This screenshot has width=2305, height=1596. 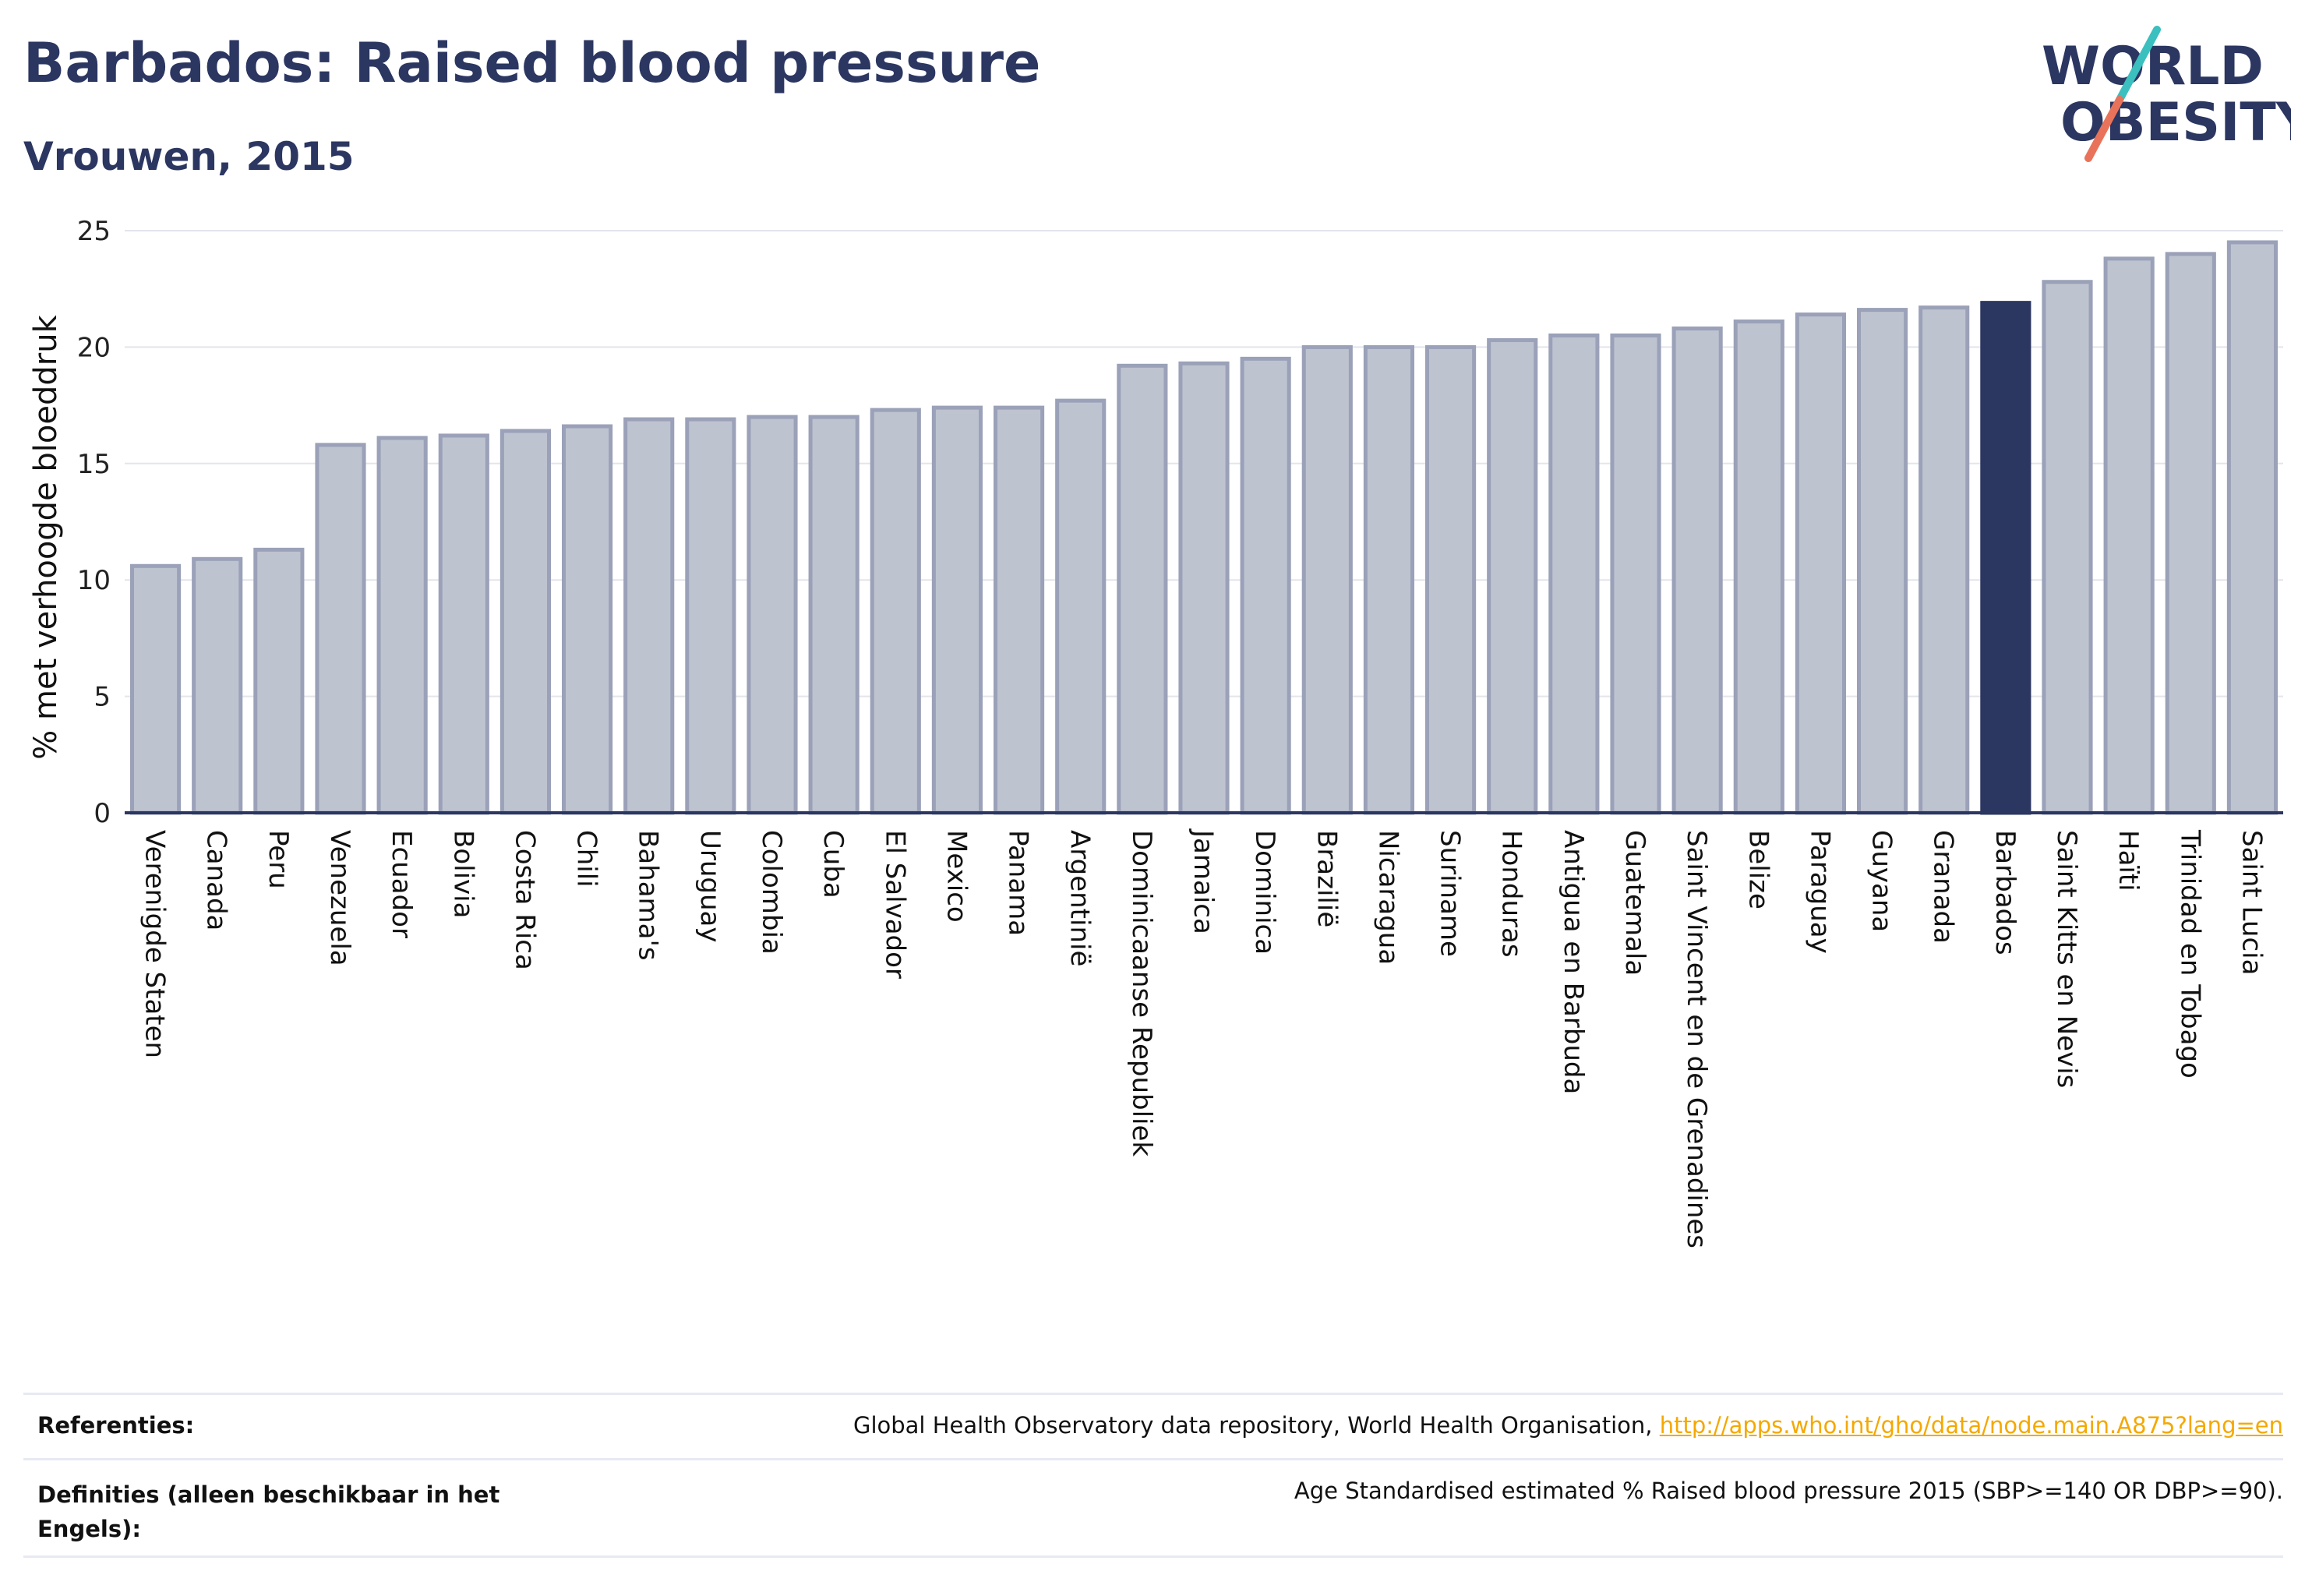 I want to click on x-category-label: Paraguay, so click(x=1819, y=892).